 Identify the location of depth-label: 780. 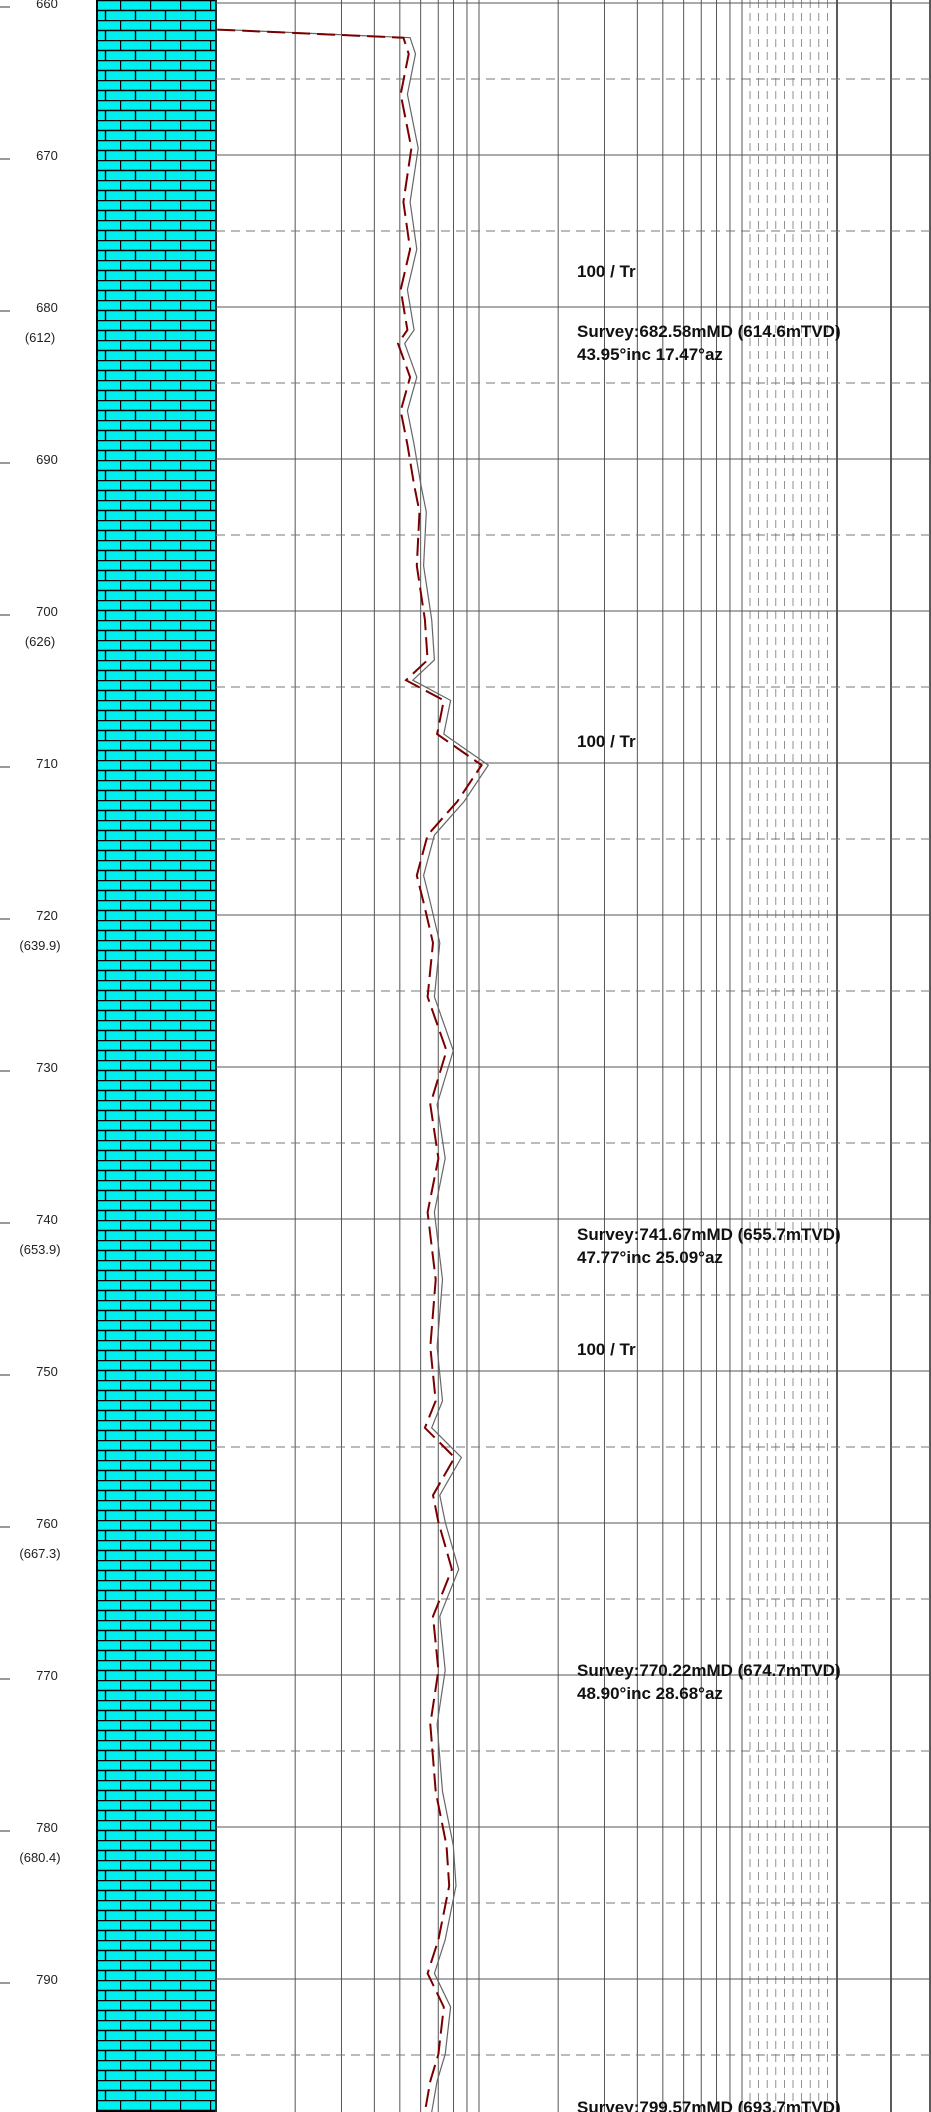
(47, 1827).